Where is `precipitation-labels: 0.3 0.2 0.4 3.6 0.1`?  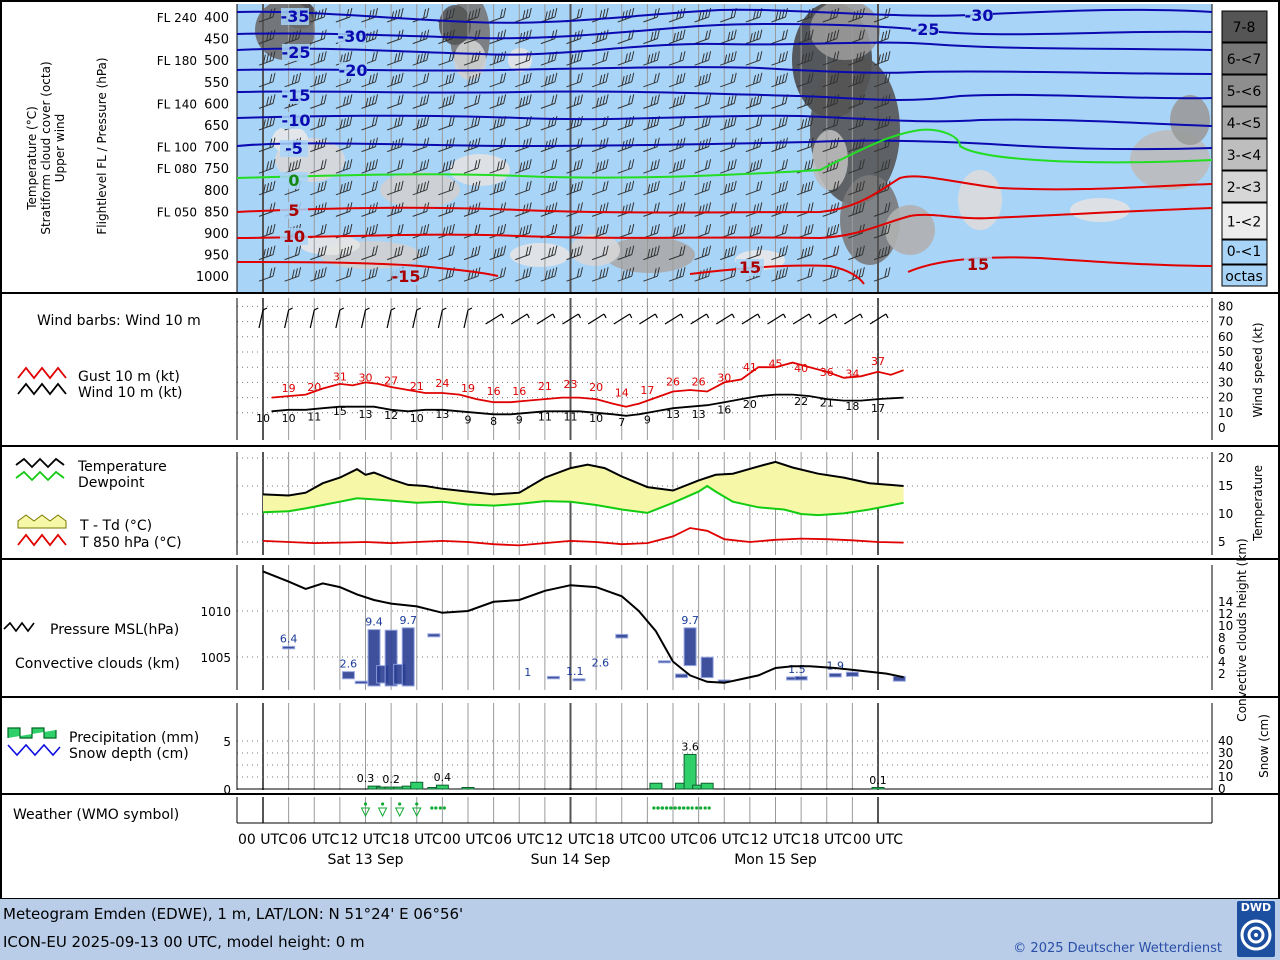 precipitation-labels: 0.3 0.2 0.4 3.6 0.1 is located at coordinates (622, 763).